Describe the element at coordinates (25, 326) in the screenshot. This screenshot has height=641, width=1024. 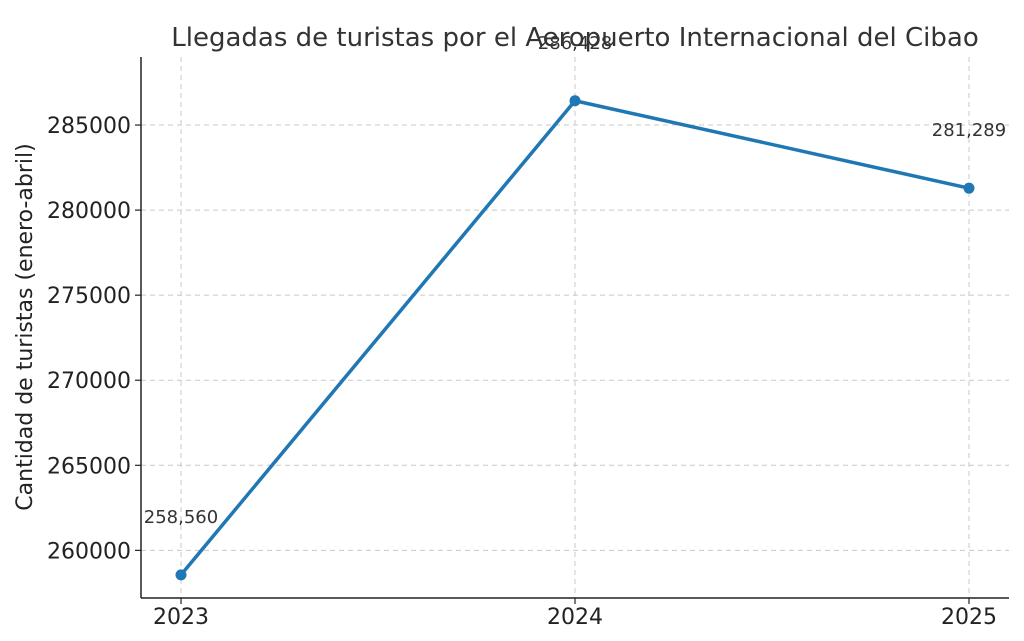
I see `y-axis-label: Cantidad de turistas (enero-abril)` at that location.